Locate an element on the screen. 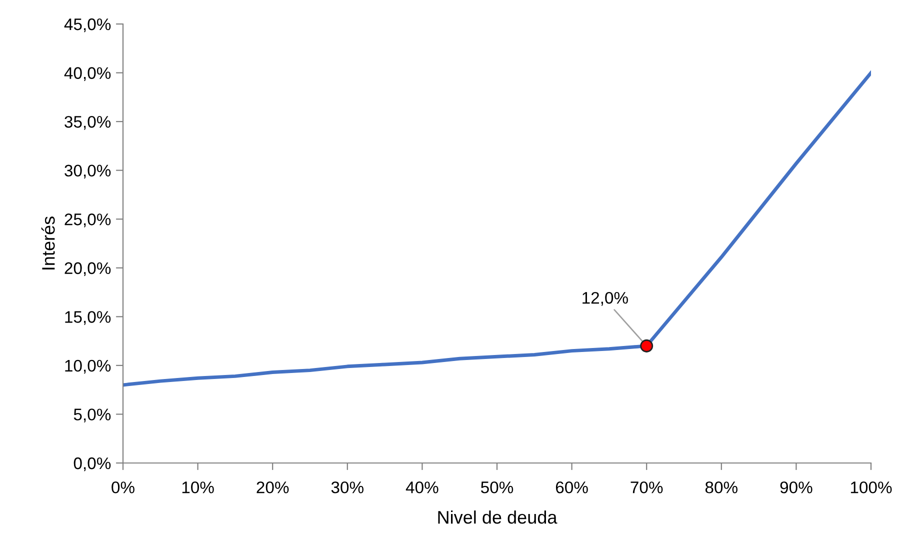 This screenshot has height=544, width=899. x-tick-label: 70% is located at coordinates (646, 487).